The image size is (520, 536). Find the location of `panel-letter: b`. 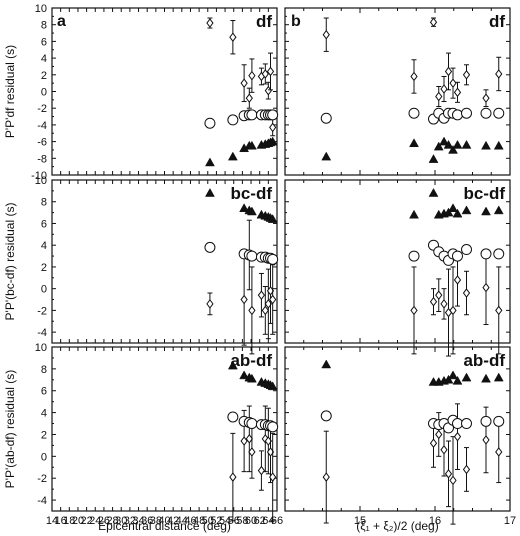

panel-letter: b is located at coordinates (296, 21).